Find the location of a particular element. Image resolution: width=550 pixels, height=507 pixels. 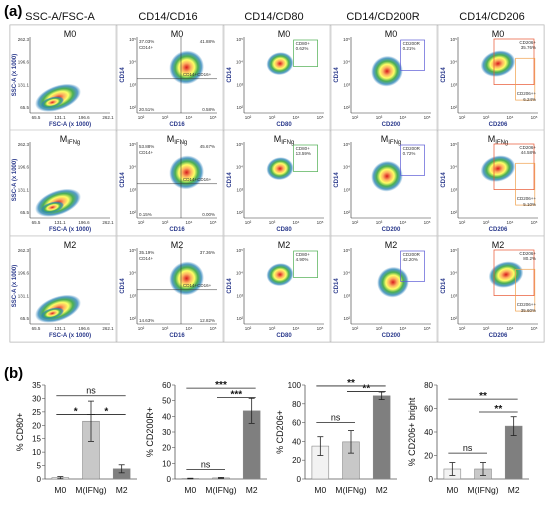

y-axis-label: % CD206+ is located at coordinates (280, 432).